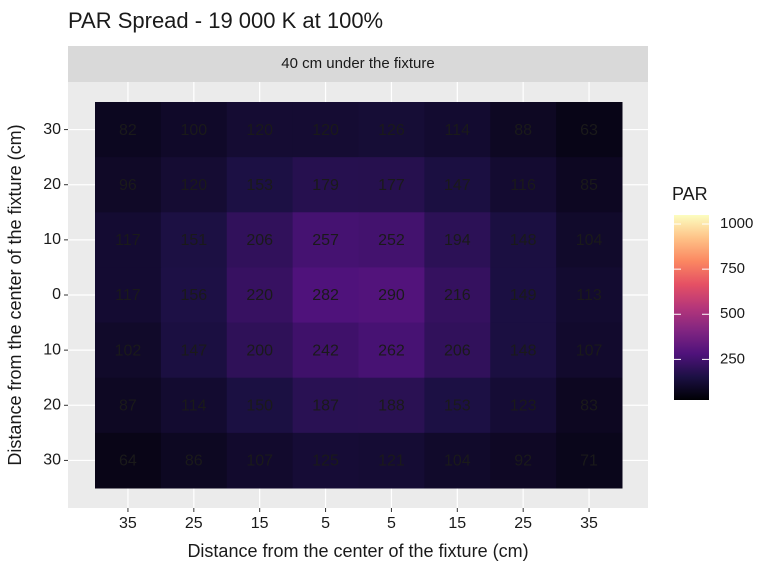 The image size is (768, 571). Describe the element at coordinates (52, 405) in the screenshot. I see `y-tick-label: 20` at that location.